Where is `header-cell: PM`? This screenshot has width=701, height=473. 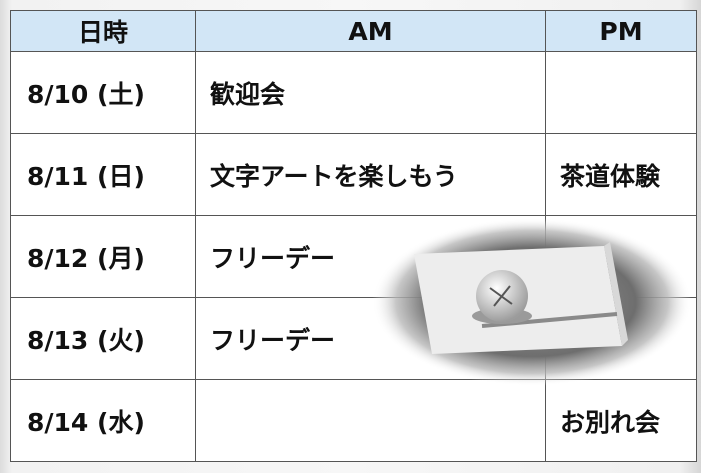 header-cell: PM is located at coordinates (621, 31).